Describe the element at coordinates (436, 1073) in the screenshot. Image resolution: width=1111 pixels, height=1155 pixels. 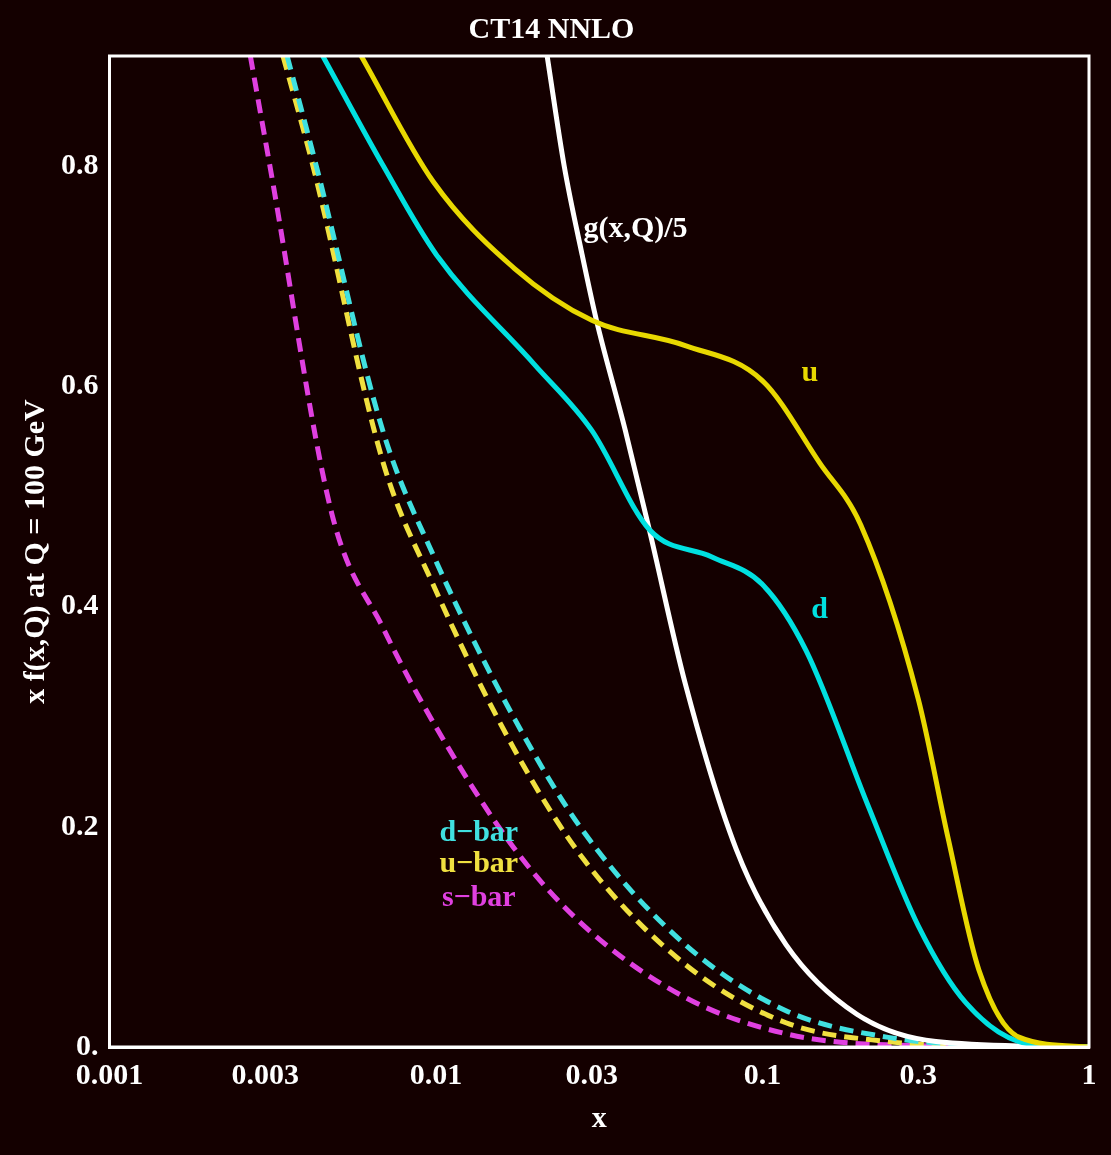
I see `x-tick-label: 0.01` at that location.